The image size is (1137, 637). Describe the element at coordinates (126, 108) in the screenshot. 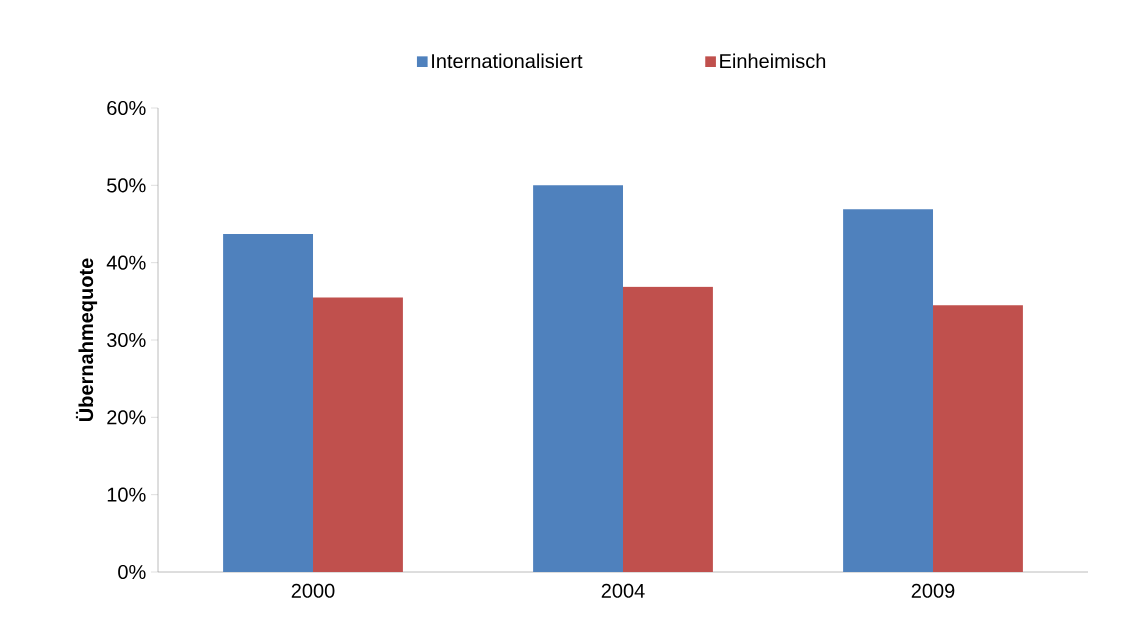

I see `y-tick-label: 60%` at that location.